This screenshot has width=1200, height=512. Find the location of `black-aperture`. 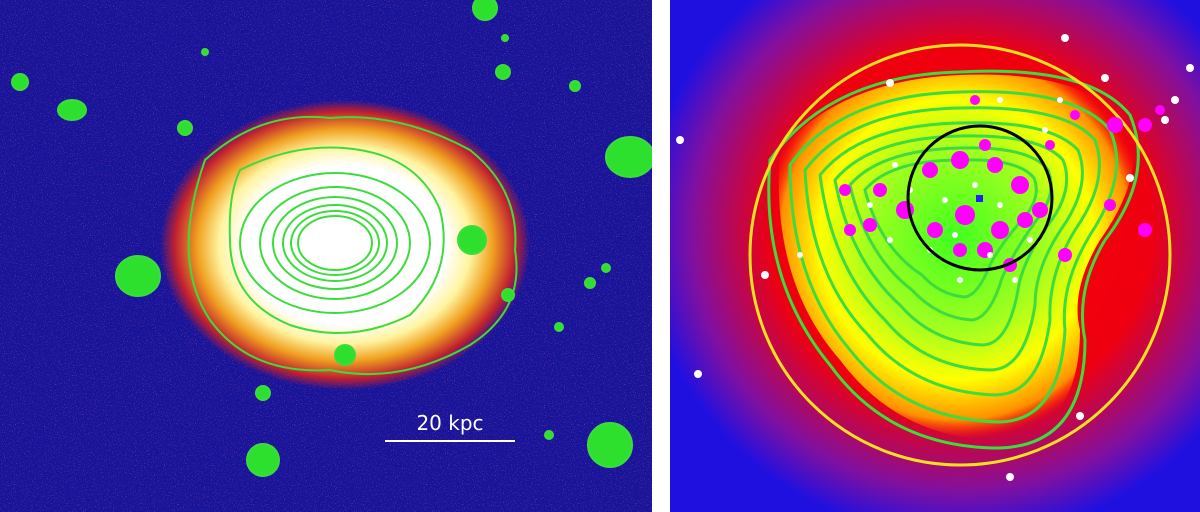

black-aperture is located at coordinates (980, 198).